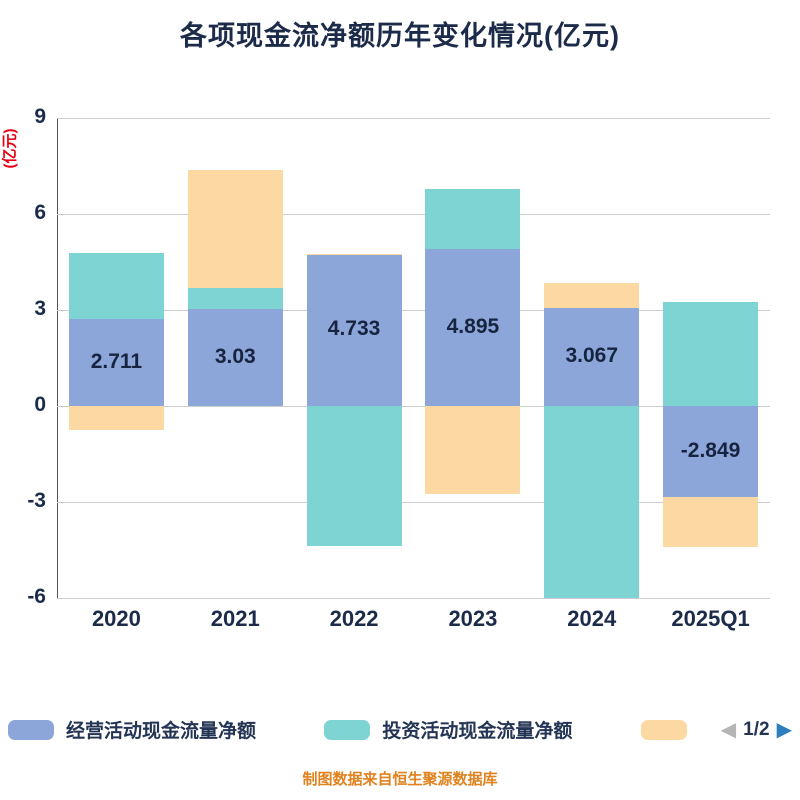 The image size is (800, 800). Describe the element at coordinates (592, 295) in the screenshot. I see `bar-segment-other-2024` at that location.